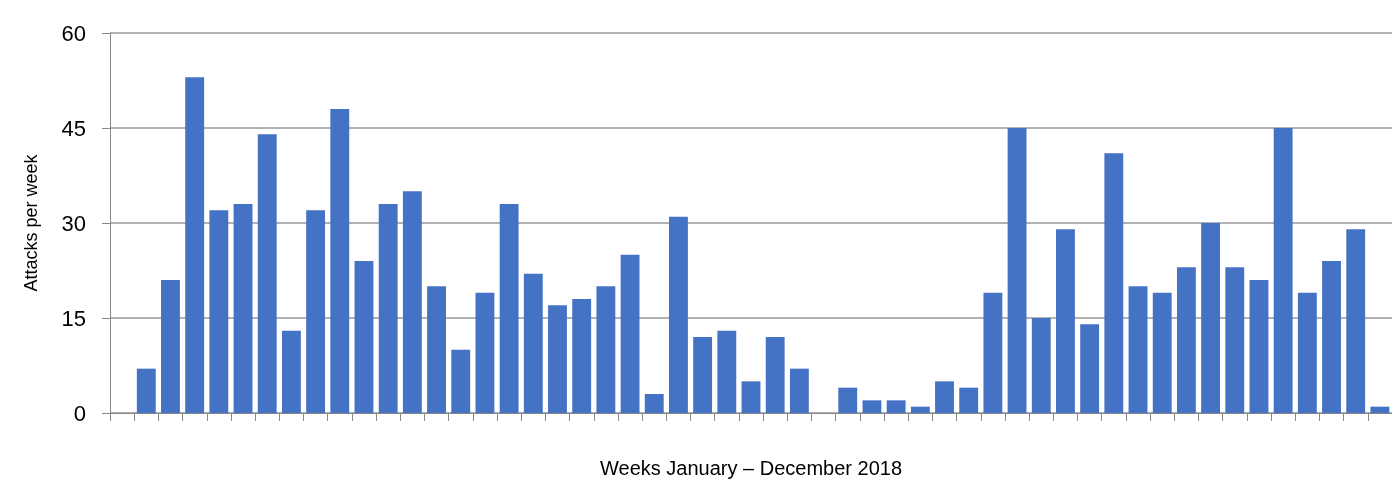 This screenshot has height=491, width=1400. I want to click on y-tick-label: 30, so click(73, 223).